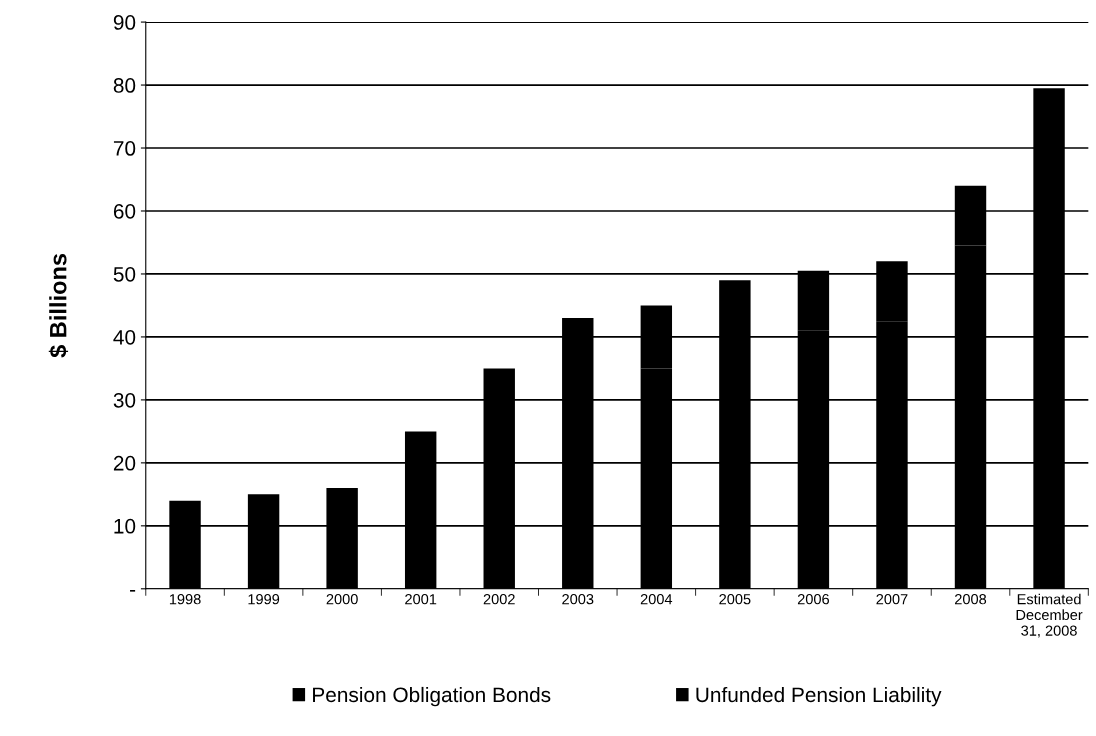 Image resolution: width=1096 pixels, height=736 pixels. What do you see at coordinates (578, 599) in the screenshot?
I see `x-tick-label: 2003` at bounding box center [578, 599].